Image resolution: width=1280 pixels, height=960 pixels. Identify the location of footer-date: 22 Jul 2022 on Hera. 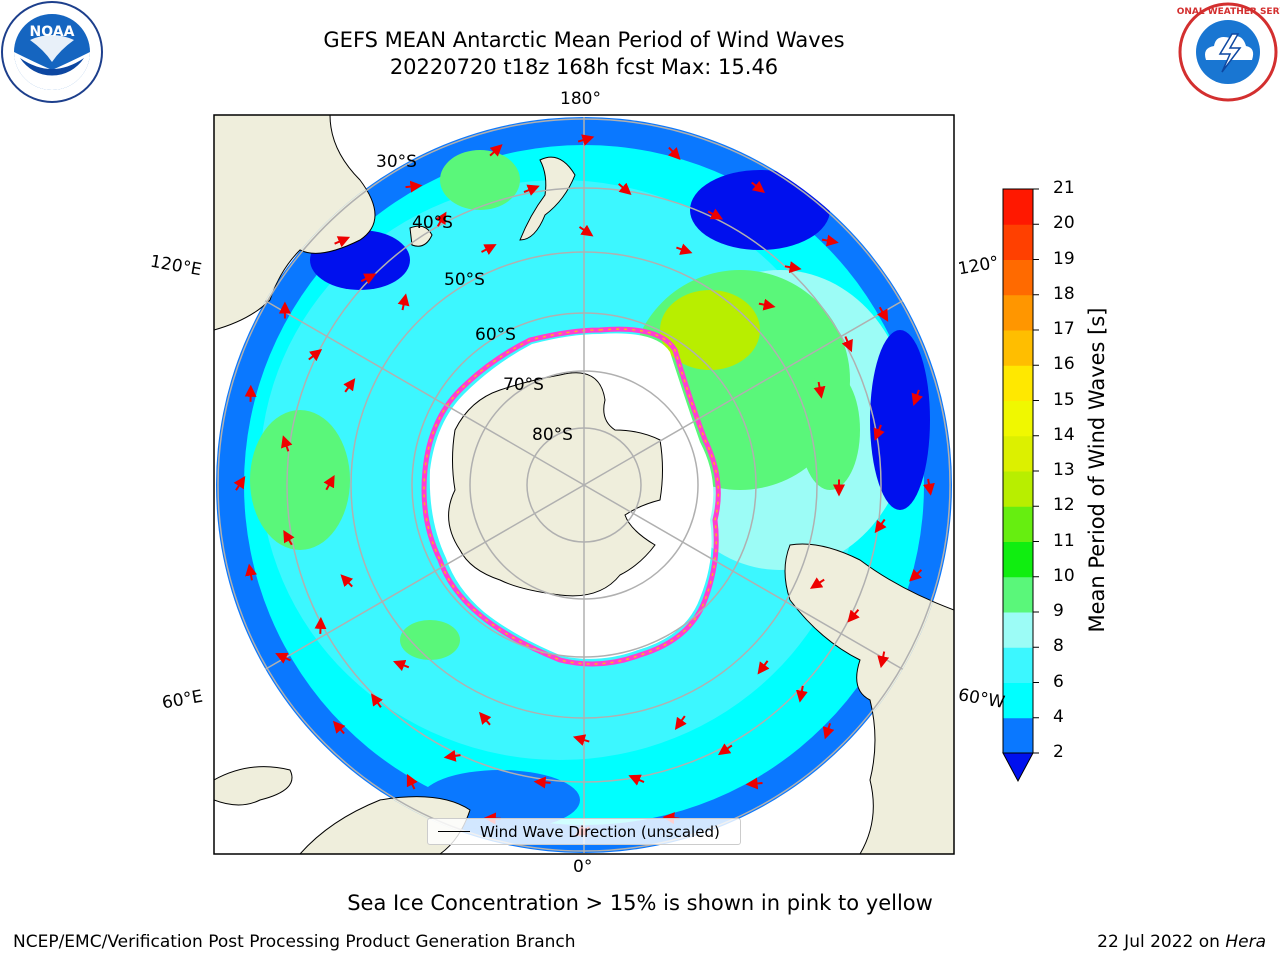
(1181, 942).